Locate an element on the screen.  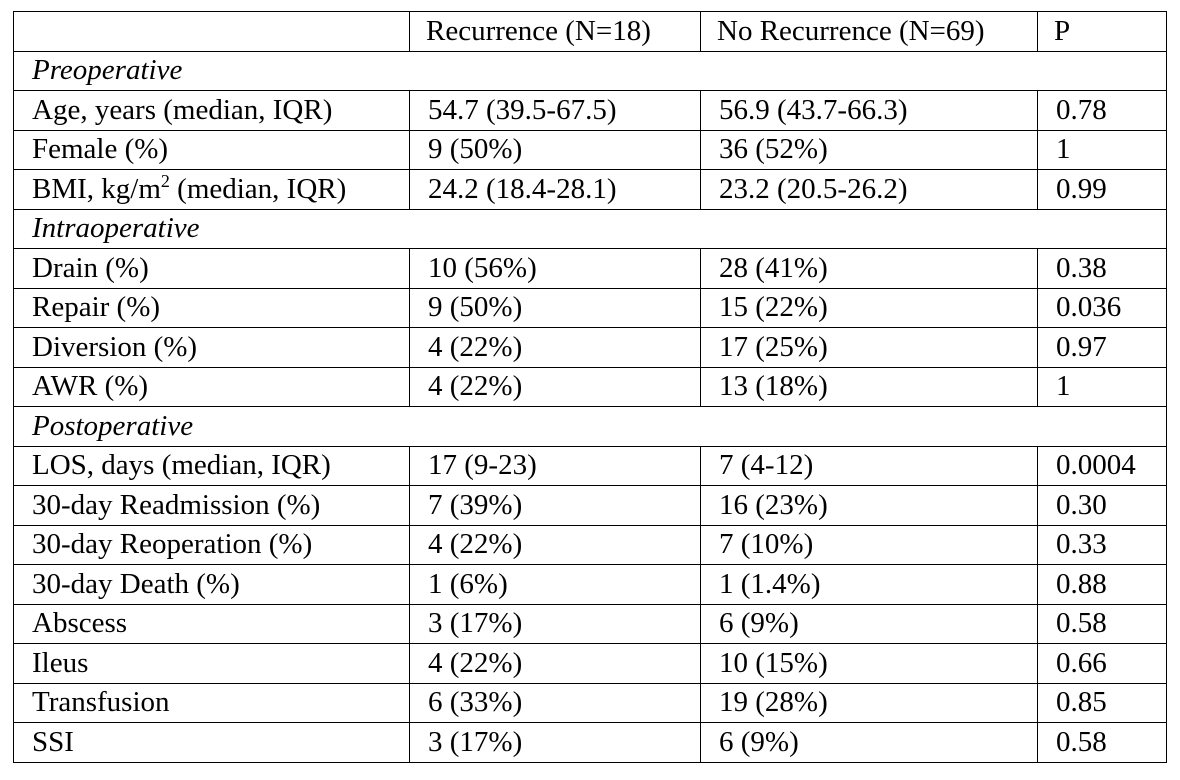
row-label: Transfusion is located at coordinates (211, 702).